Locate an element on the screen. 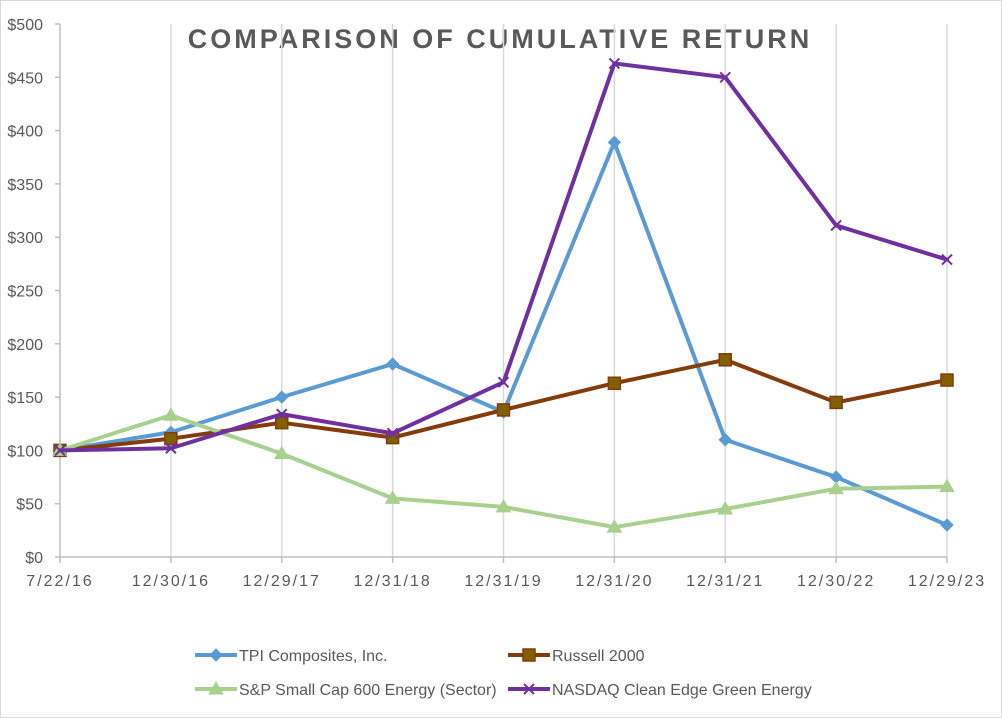 The width and height of the screenshot is (1002, 718). legend-item-1: Russell 2000 is located at coordinates (576, 656).